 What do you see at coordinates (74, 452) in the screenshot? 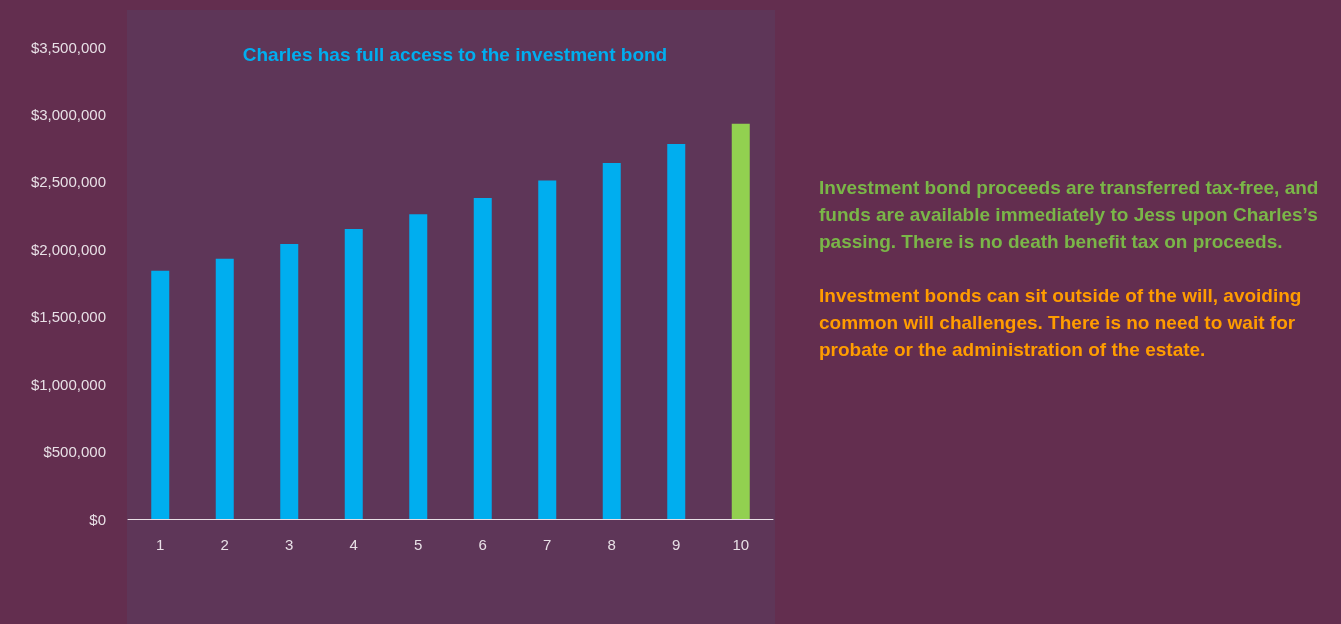
I see `y-tick-label: $500,000` at bounding box center [74, 452].